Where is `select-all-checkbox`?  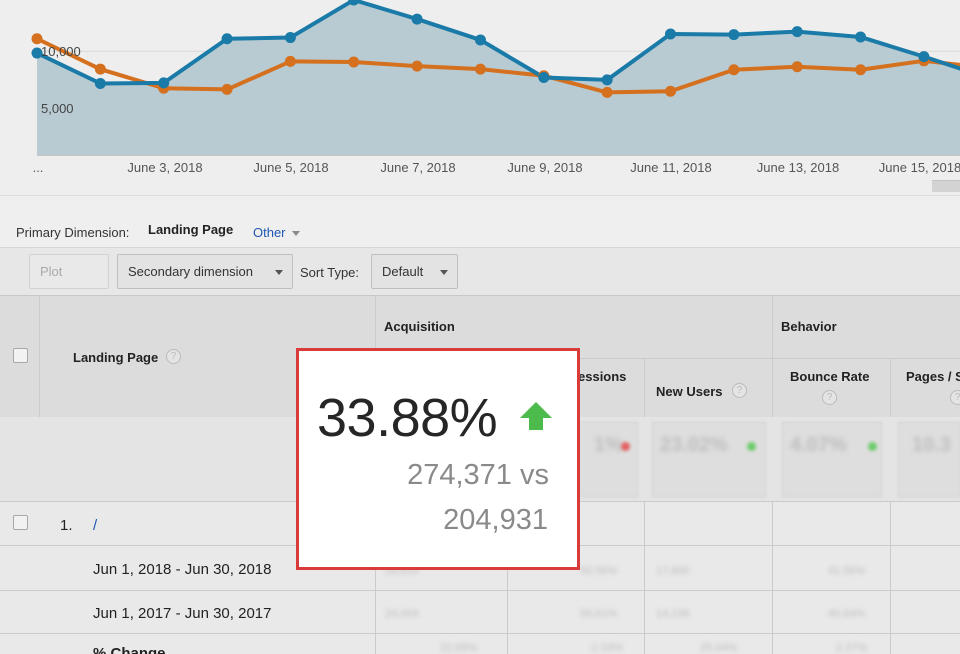 select-all-checkbox is located at coordinates (20, 355).